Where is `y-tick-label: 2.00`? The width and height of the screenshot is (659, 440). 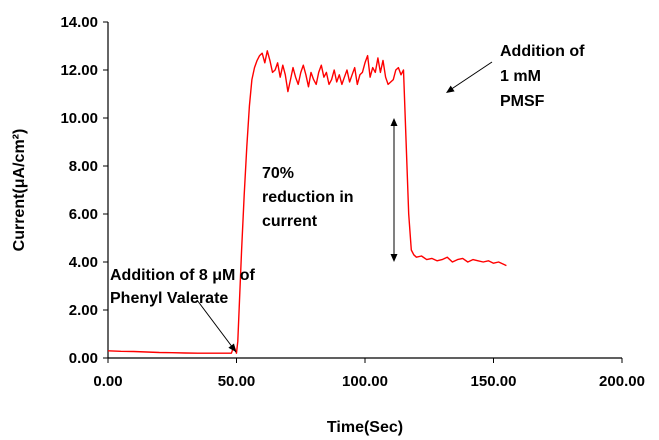
y-tick-label: 2.00 is located at coordinates (83, 310).